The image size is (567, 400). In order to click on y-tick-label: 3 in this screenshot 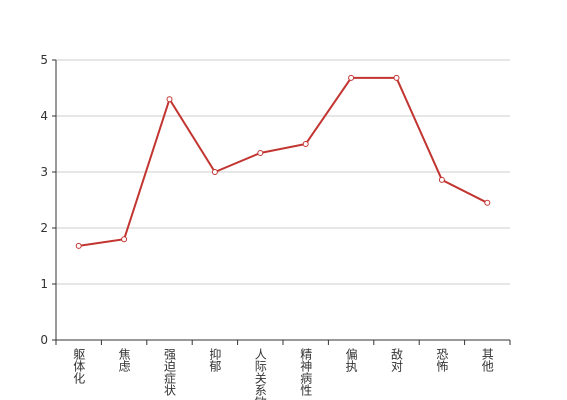, I will do `click(44, 172)`.